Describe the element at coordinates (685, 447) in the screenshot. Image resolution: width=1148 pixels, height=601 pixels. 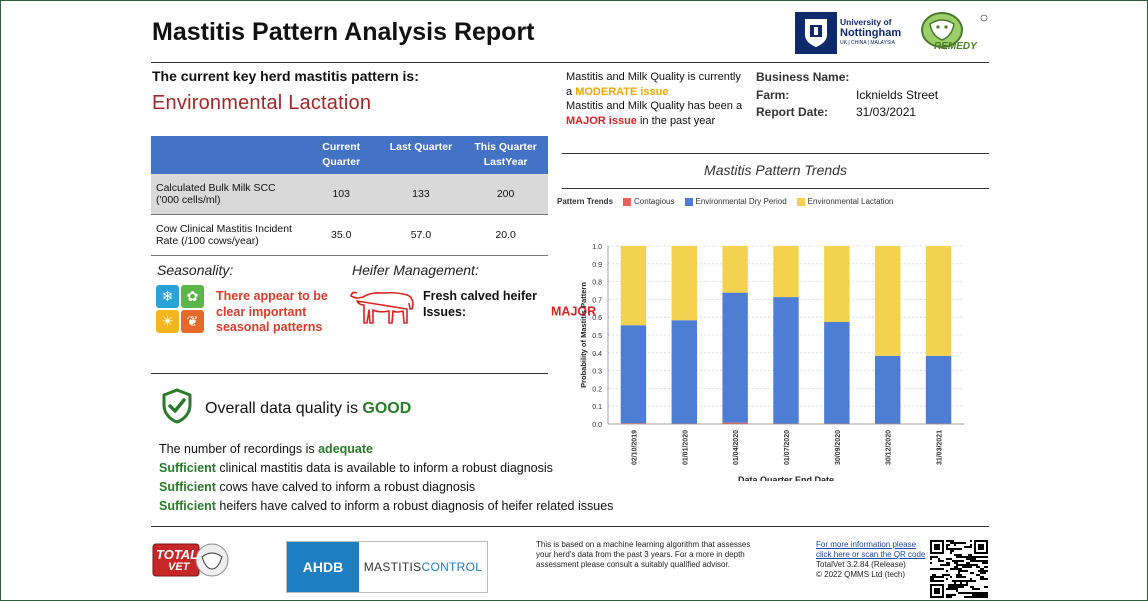
I see `x-tick-label: 01/01/2020` at that location.